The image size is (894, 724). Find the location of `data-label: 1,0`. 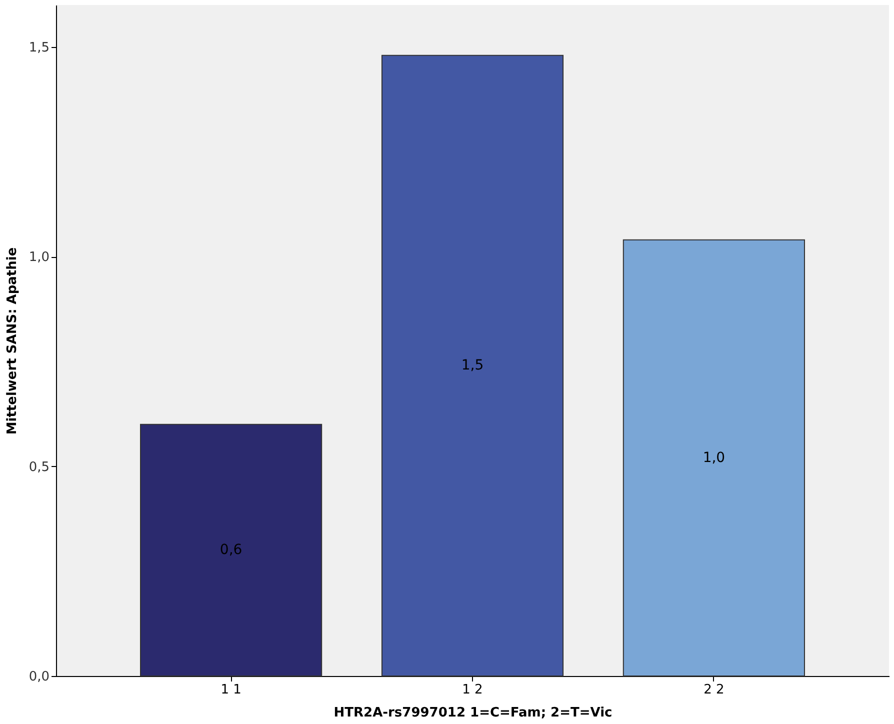

data-label: 1,0 is located at coordinates (714, 458).